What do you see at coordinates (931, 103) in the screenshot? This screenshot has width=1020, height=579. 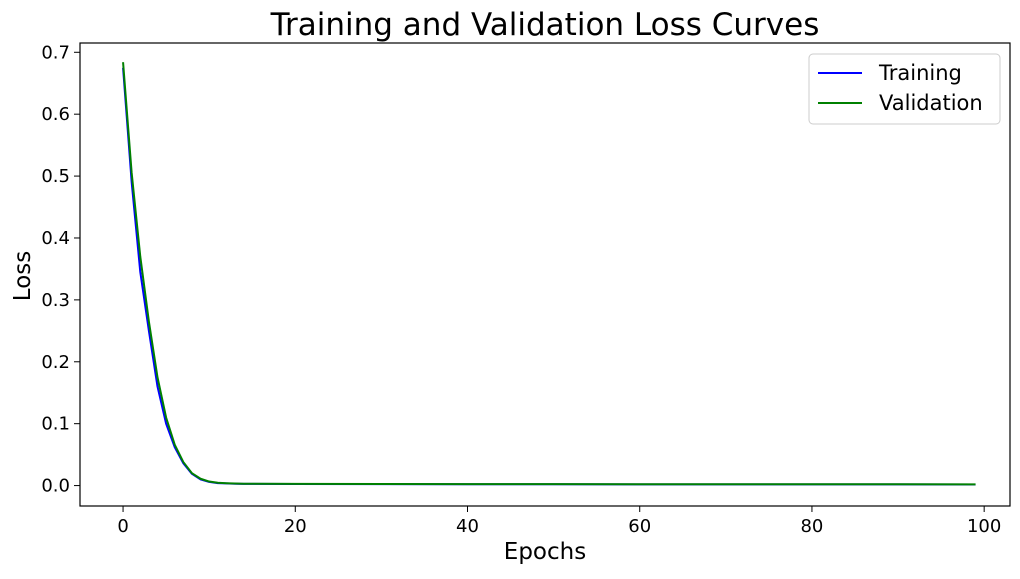 I see `legend-label-validation: Validation` at bounding box center [931, 103].